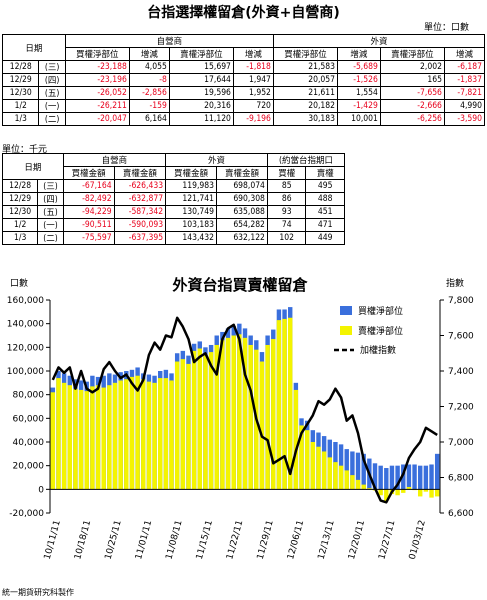 The image size is (487, 600). What do you see at coordinates (305, 67) in the screenshot?
I see `table-cell: 21,583` at bounding box center [305, 67].